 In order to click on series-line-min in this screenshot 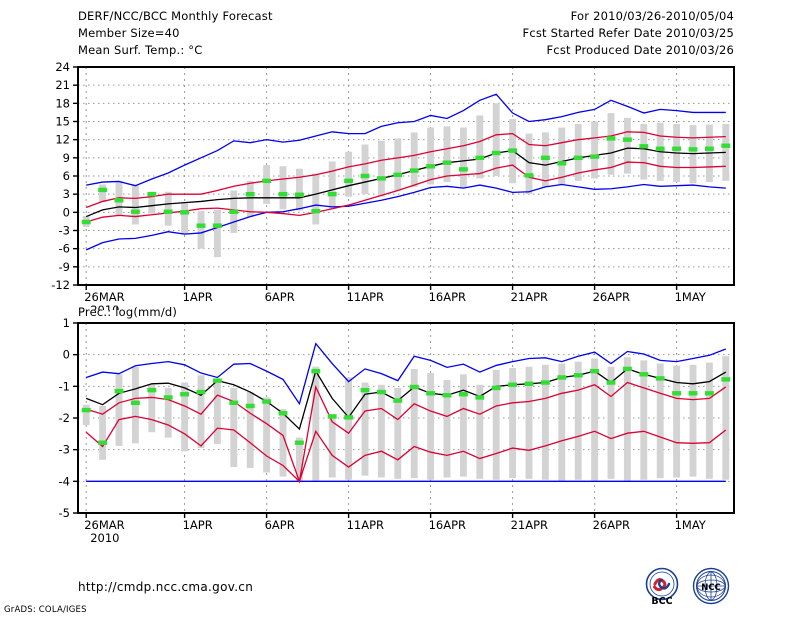, I will do `click(406, 140)`.